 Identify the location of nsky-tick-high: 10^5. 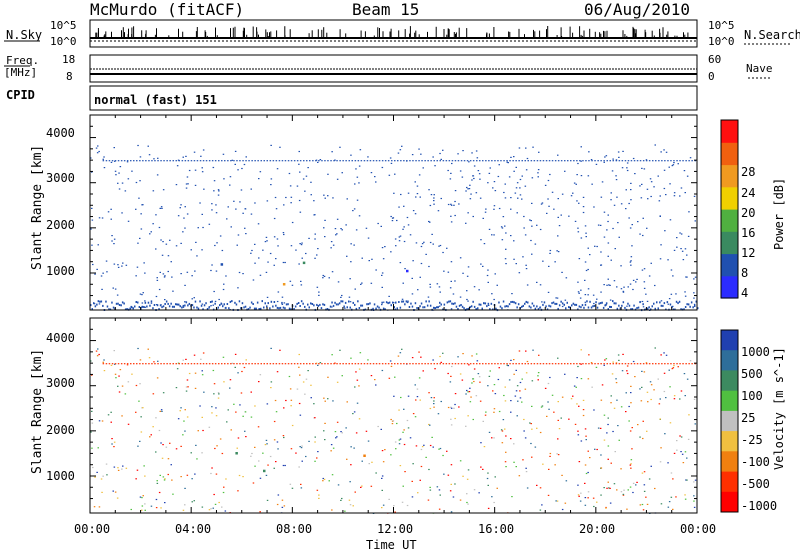
(63, 25).